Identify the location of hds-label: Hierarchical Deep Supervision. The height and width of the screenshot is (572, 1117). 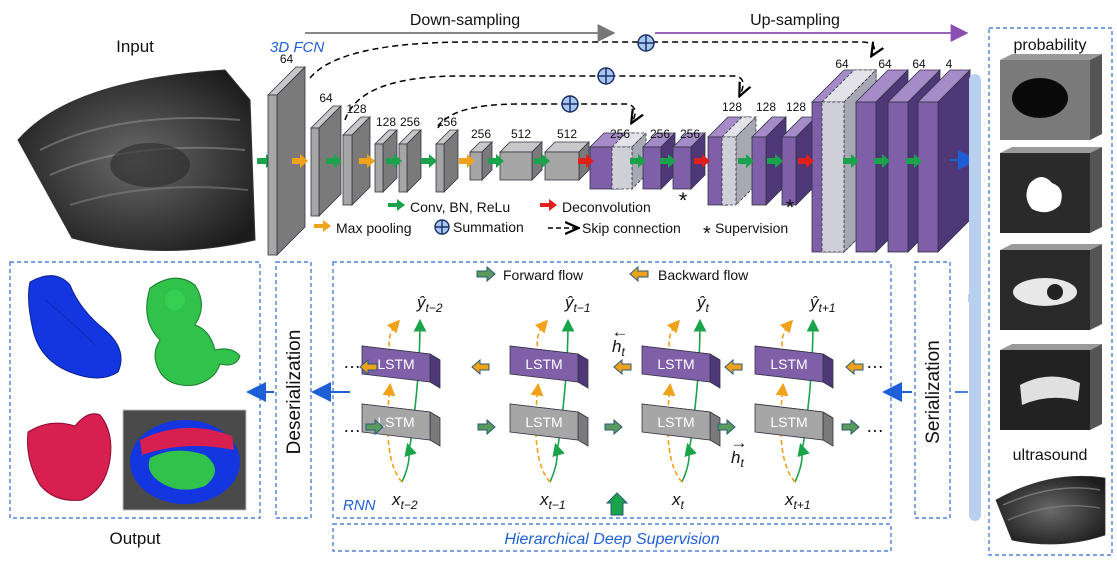
(611, 539).